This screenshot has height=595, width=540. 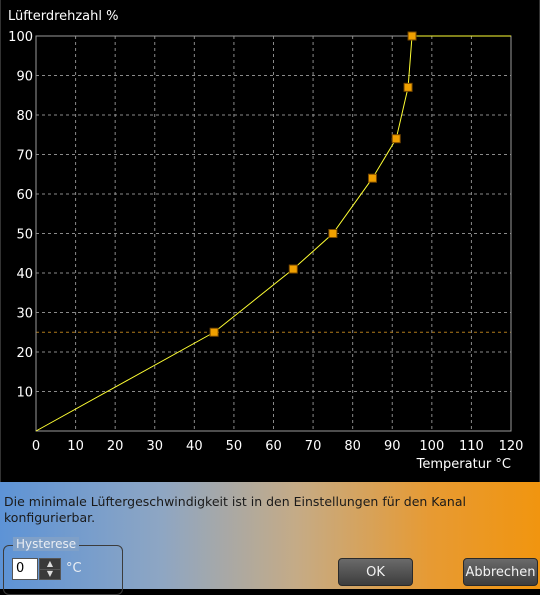 I want to click on spin-down-icon: ▼, so click(x=50, y=573).